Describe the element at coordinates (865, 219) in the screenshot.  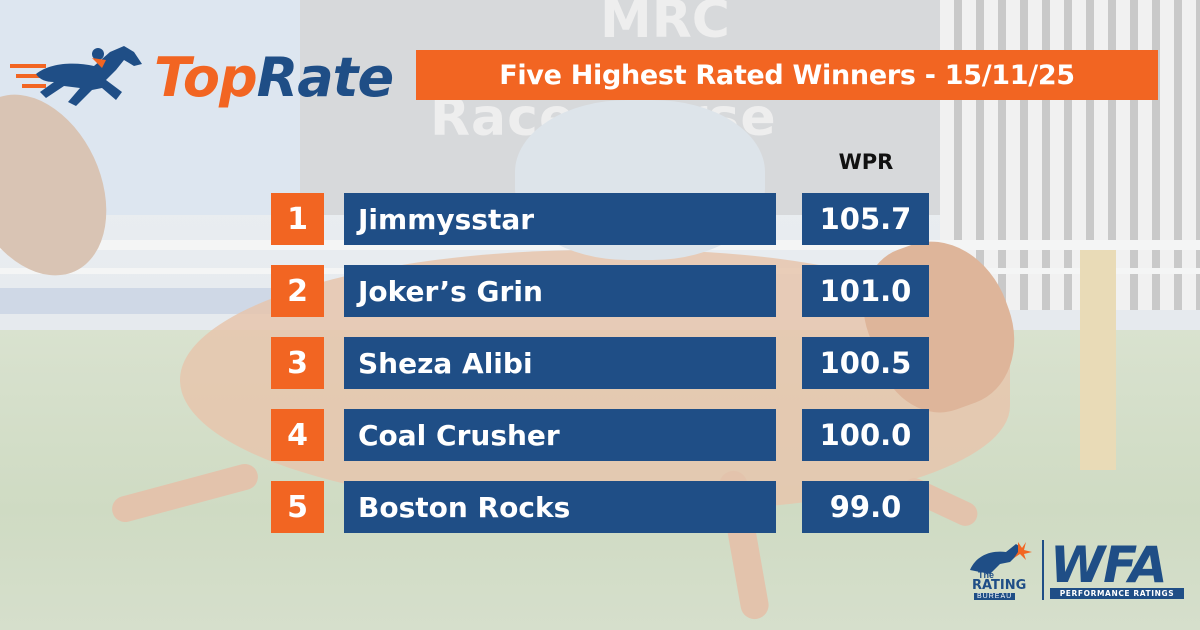
I see `wpr-value: 105.7` at that location.